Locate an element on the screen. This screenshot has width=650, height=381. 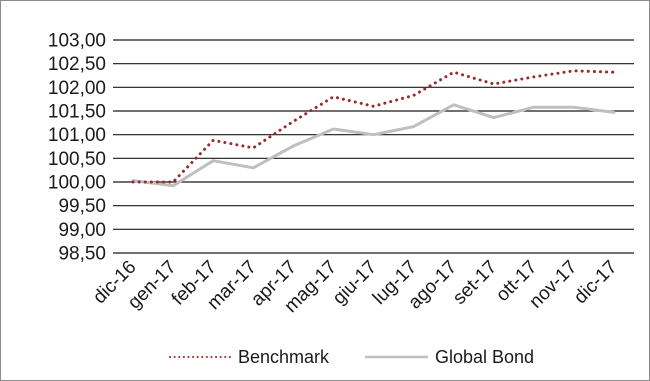
y-tick-label: 101,50 is located at coordinates (77, 112).